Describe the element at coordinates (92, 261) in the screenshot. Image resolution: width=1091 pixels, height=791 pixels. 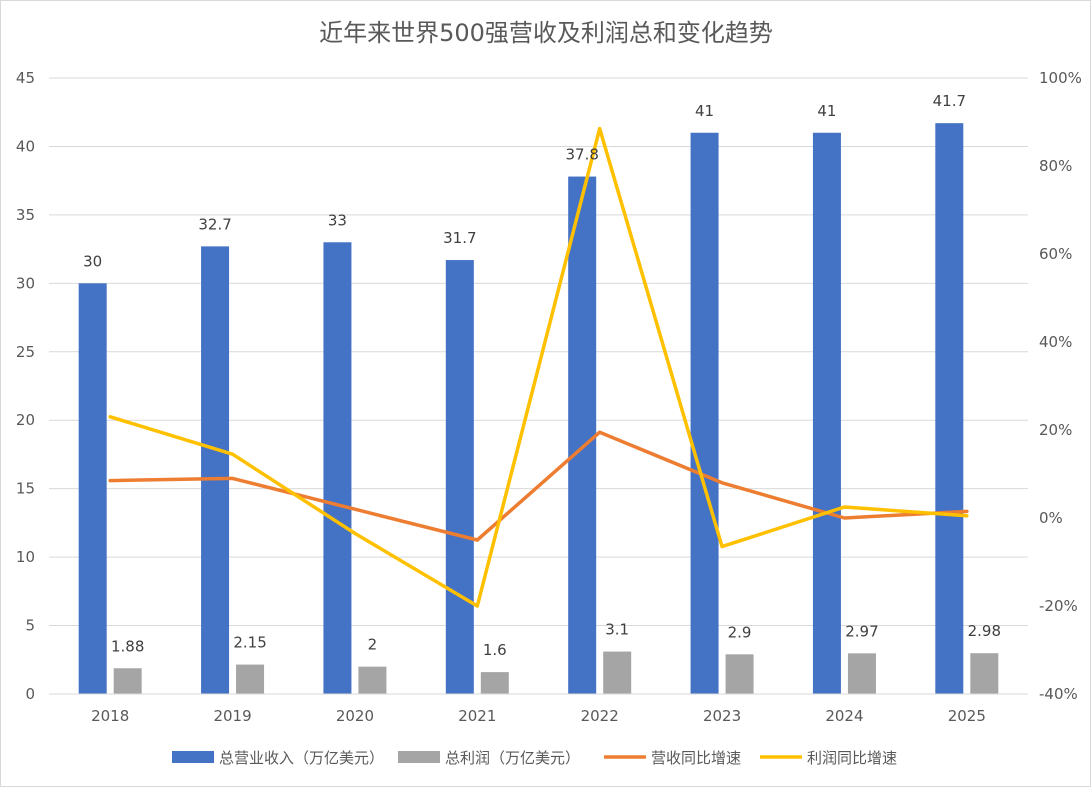
I see `bar-data-label: 30` at that location.